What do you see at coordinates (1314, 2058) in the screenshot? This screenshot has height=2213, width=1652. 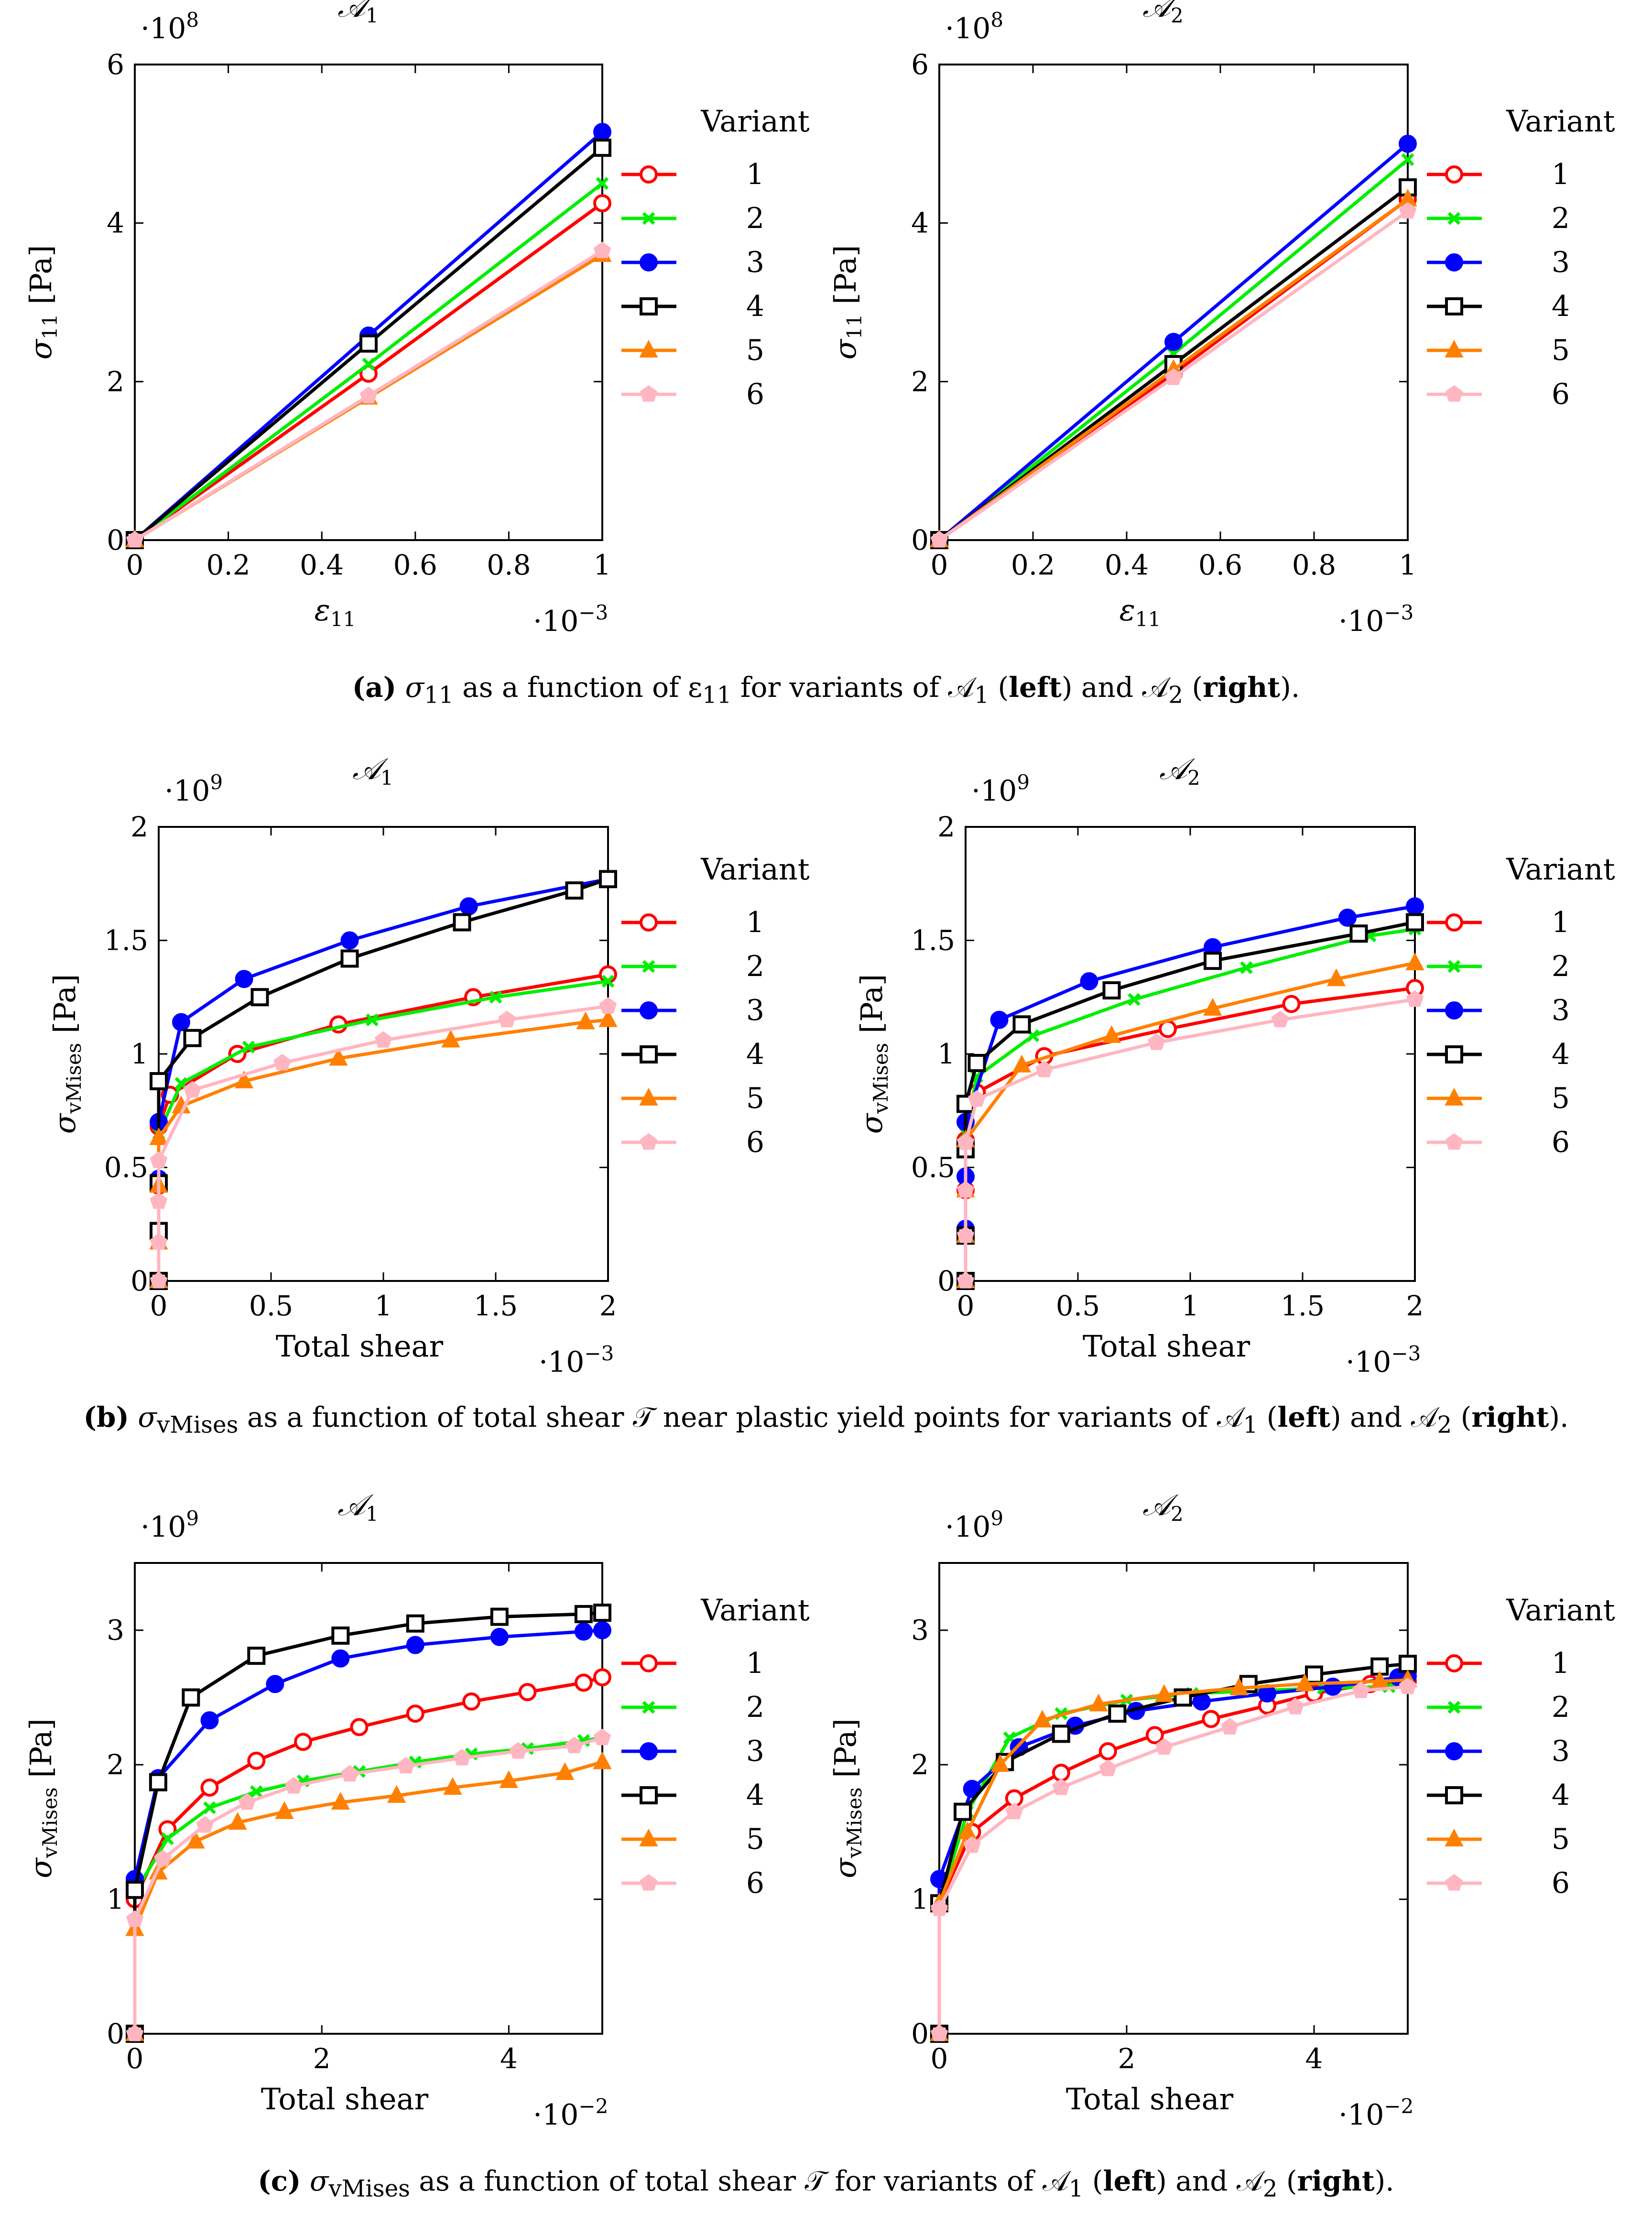 I see `x-tick-label: 4` at bounding box center [1314, 2058].